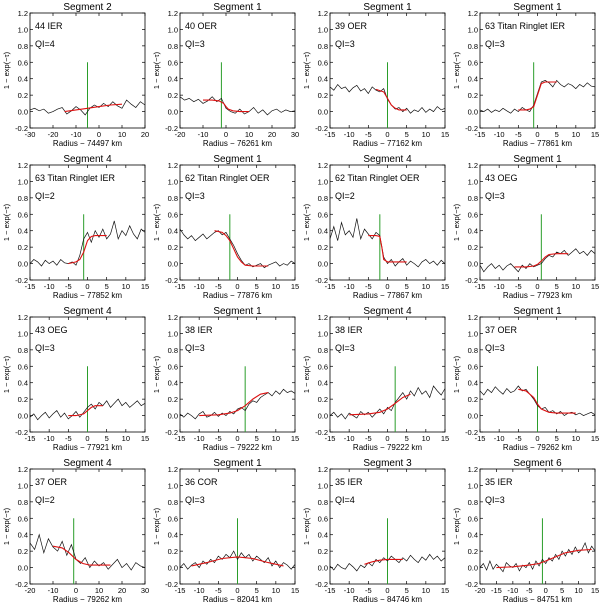 This screenshot has height=614, width=600. What do you see at coordinates (537, 463) in the screenshot?
I see `subplot-title: Segment 6` at bounding box center [537, 463].